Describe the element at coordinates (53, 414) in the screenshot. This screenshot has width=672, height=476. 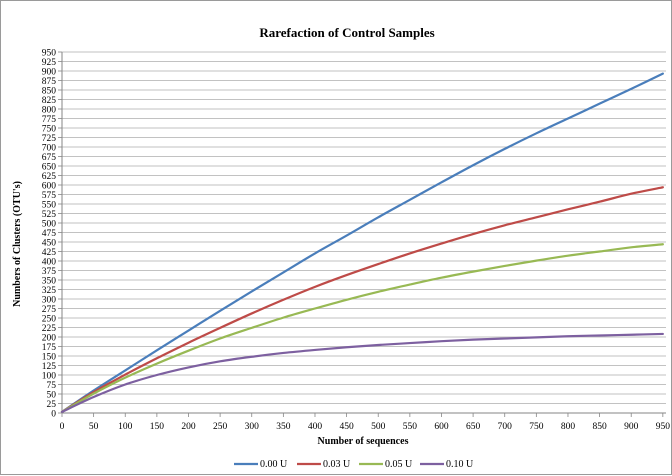
I see `y-tick-label: 0` at that location.